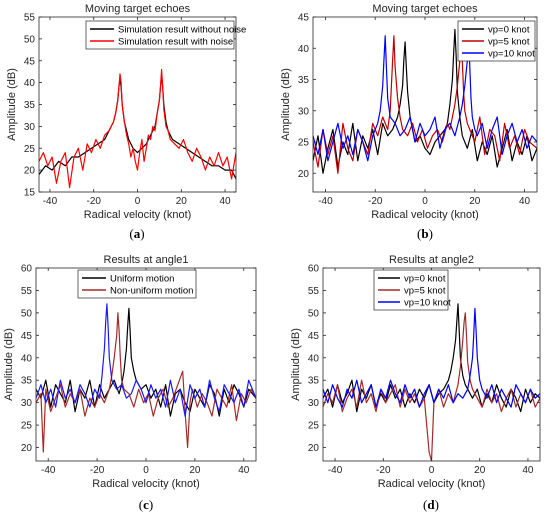  I want to click on panel-caption: (d), so click(431, 504).